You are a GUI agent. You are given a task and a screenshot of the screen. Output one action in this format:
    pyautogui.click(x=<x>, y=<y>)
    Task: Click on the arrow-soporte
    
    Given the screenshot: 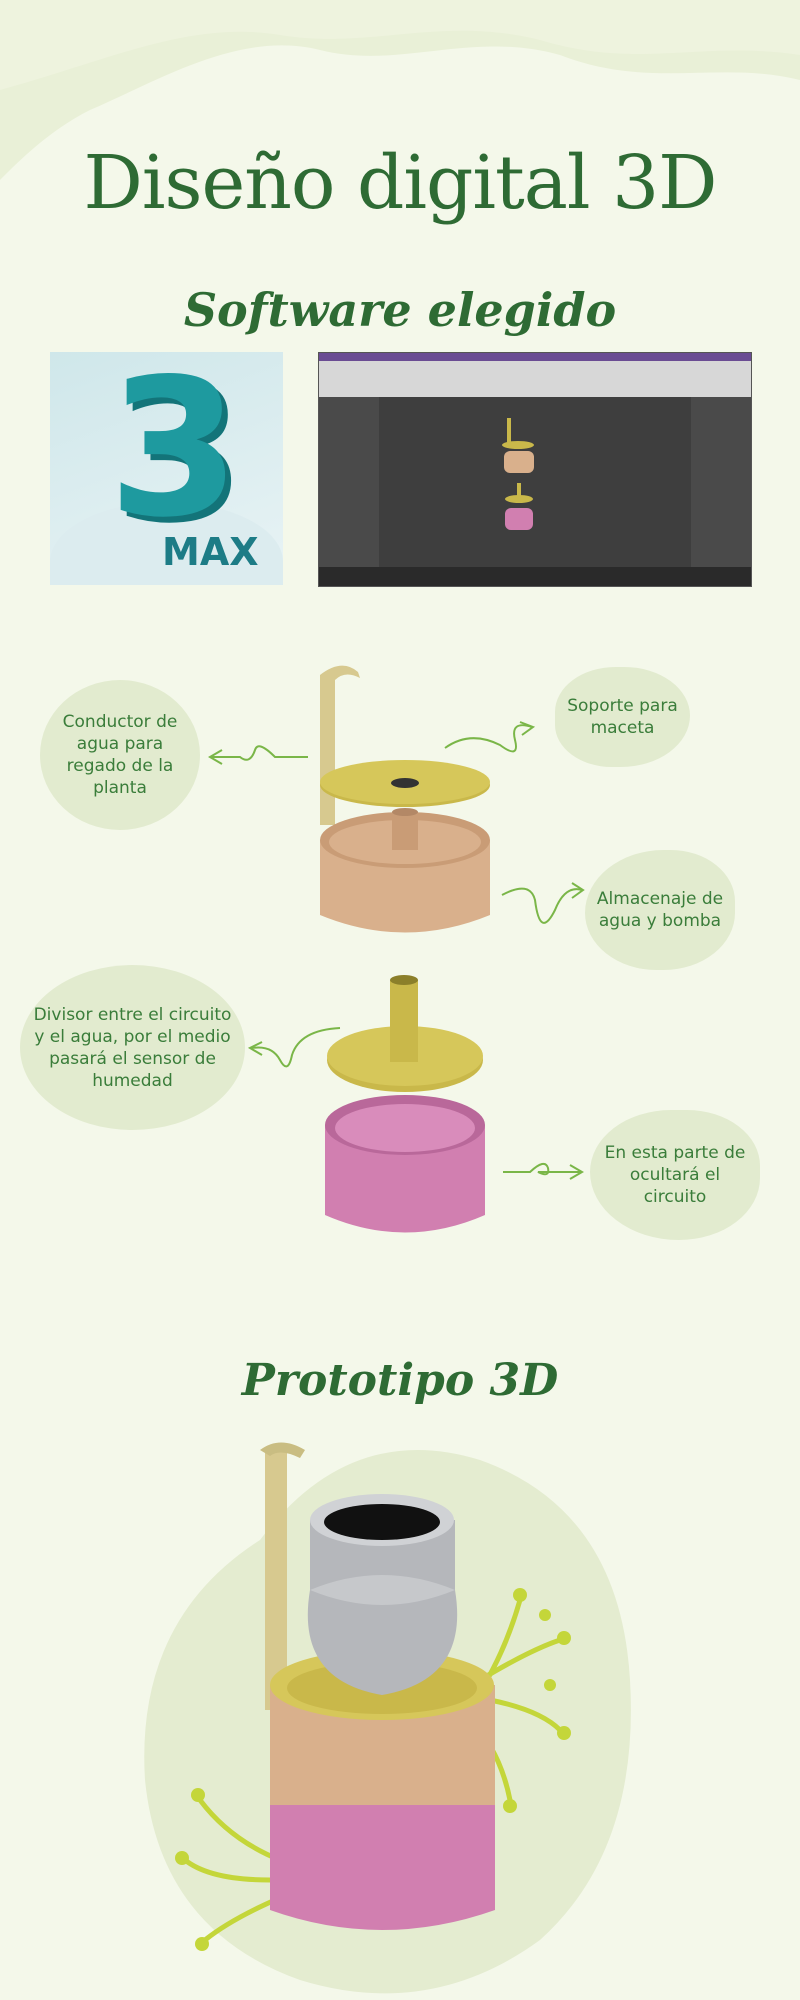 What is the action you would take?
    pyautogui.click(x=488, y=738)
    